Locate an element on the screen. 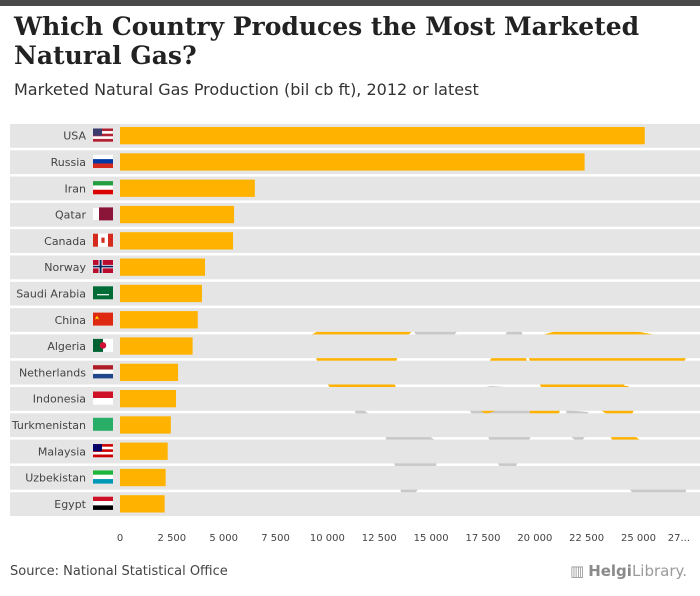  x-tick-label: 15 000 is located at coordinates (431, 538).